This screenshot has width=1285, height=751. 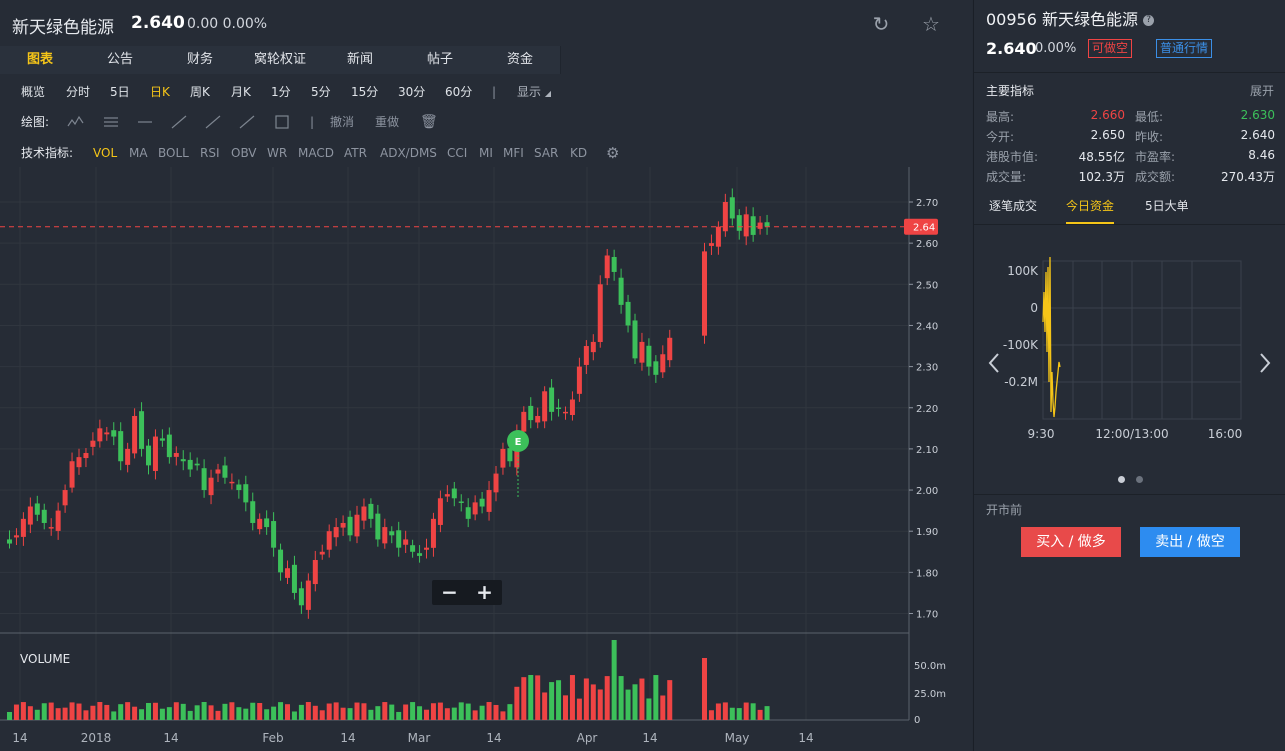 I want to click on indicator-adx: ADX/DMS, so click(x=408, y=153).